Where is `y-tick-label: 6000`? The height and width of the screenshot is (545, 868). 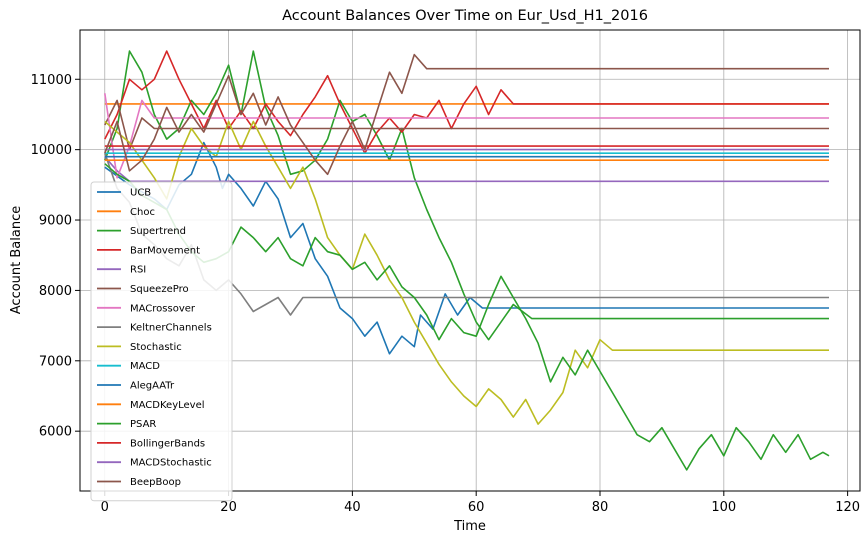 y-tick-label: 6000 is located at coordinates (55, 432).